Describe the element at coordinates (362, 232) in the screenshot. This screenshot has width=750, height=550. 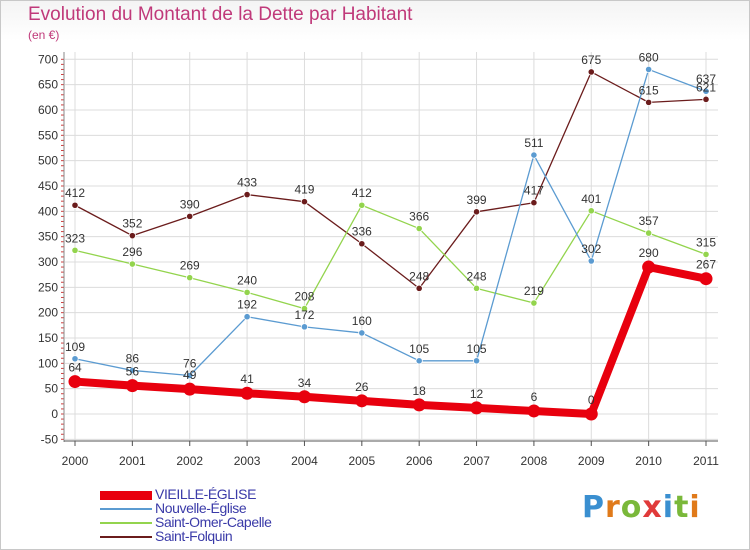
I see `data-label: 336` at that location.